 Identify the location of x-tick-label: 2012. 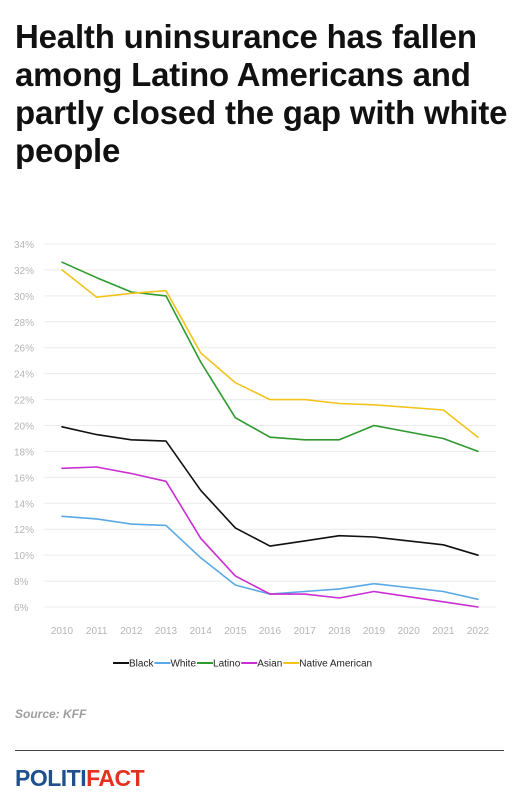
(131, 631).